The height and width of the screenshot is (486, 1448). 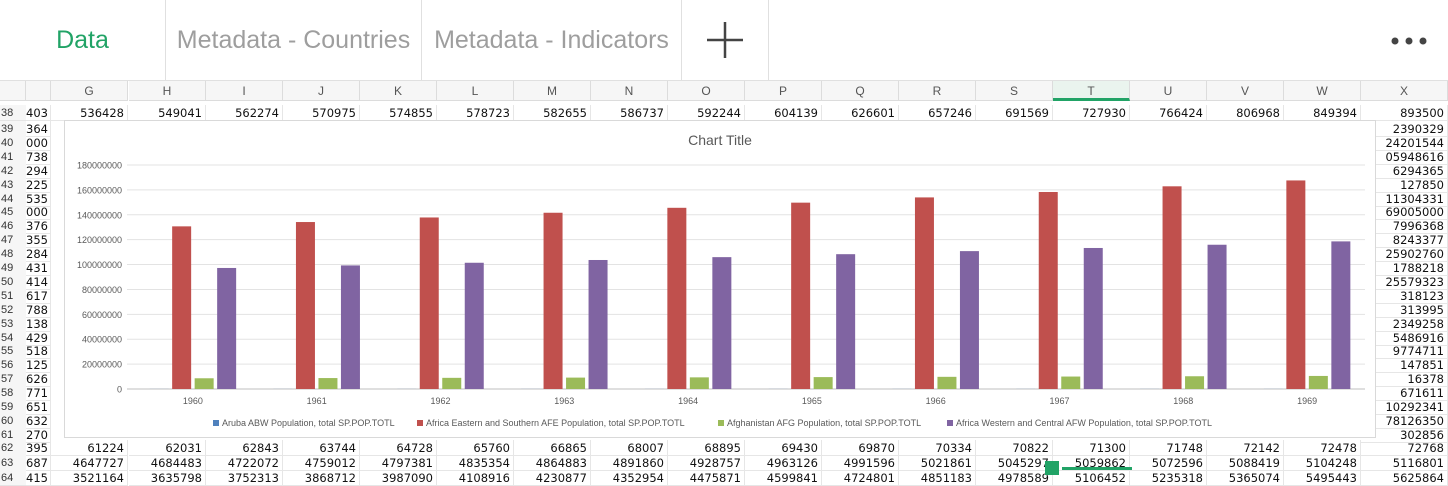 I want to click on column-header-j: J, so click(x=321, y=91).